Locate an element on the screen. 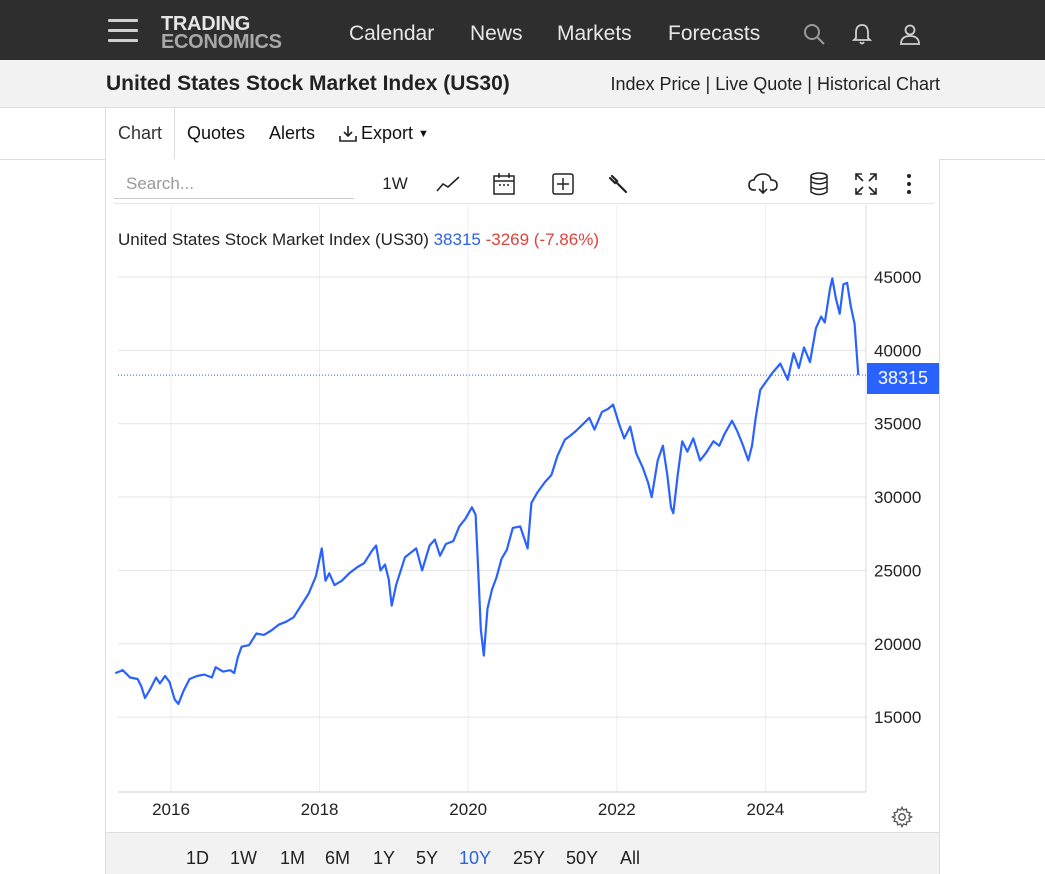 This screenshot has width=1045, height=874. x-tick-label: 2020 is located at coordinates (468, 809).